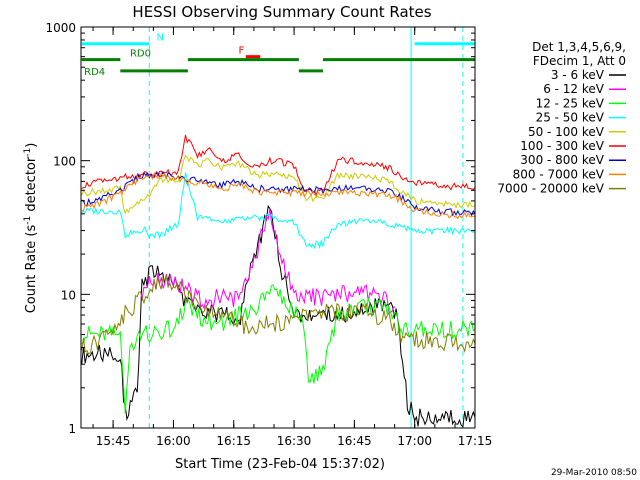 This screenshot has width=640, height=480. What do you see at coordinates (566, 132) in the screenshot?
I see `legend-label-4: 50 - 100 keV` at bounding box center [566, 132].